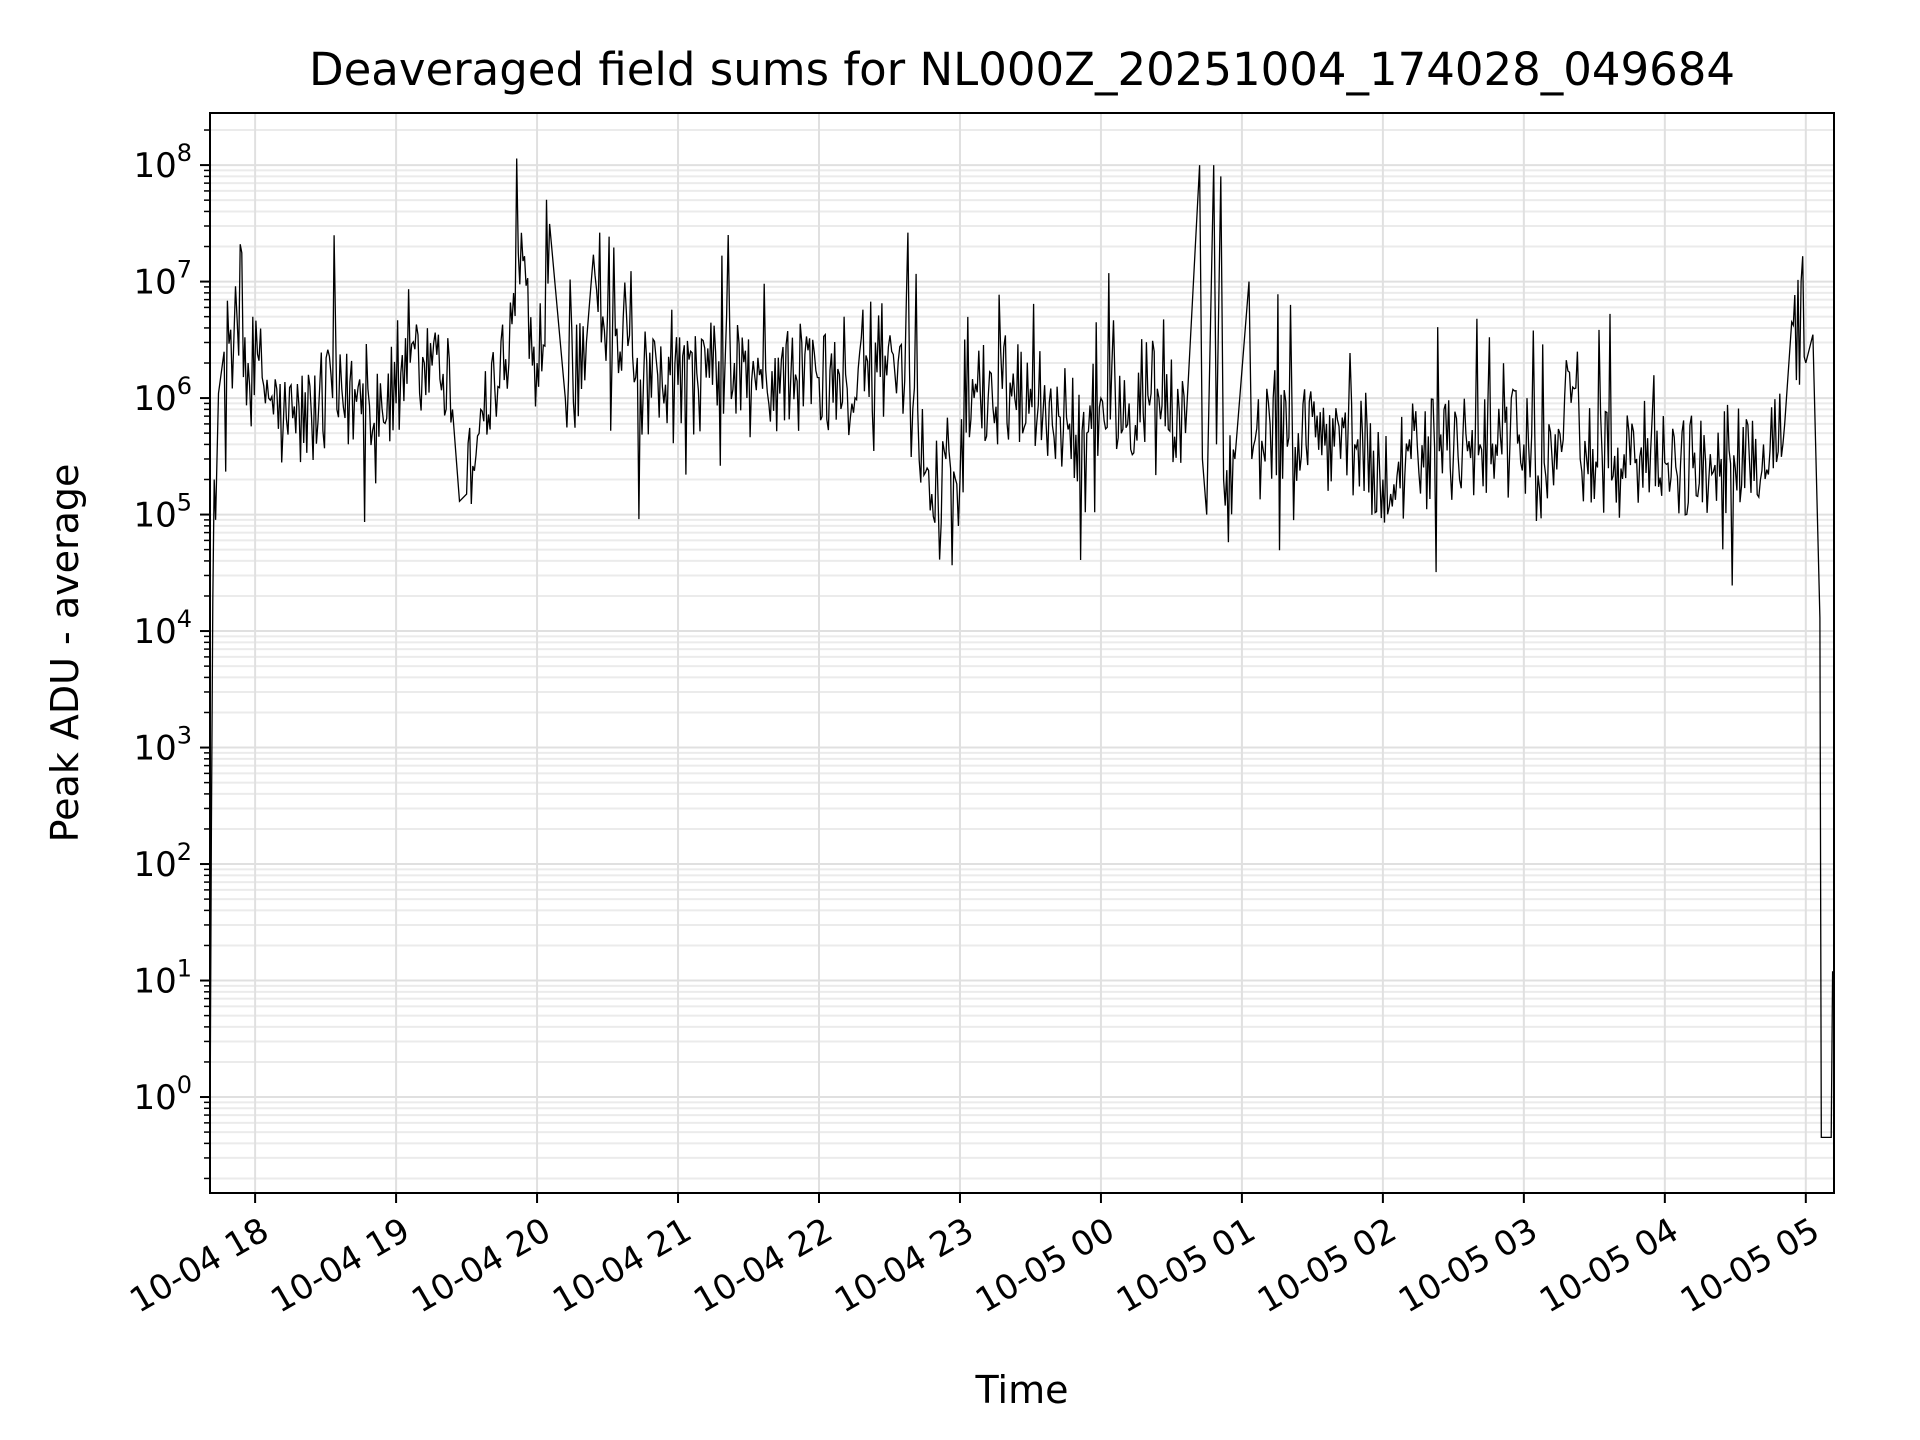 The image size is (1920, 1440). I want to click on y-tick-label: 10¹, so click(162, 978).